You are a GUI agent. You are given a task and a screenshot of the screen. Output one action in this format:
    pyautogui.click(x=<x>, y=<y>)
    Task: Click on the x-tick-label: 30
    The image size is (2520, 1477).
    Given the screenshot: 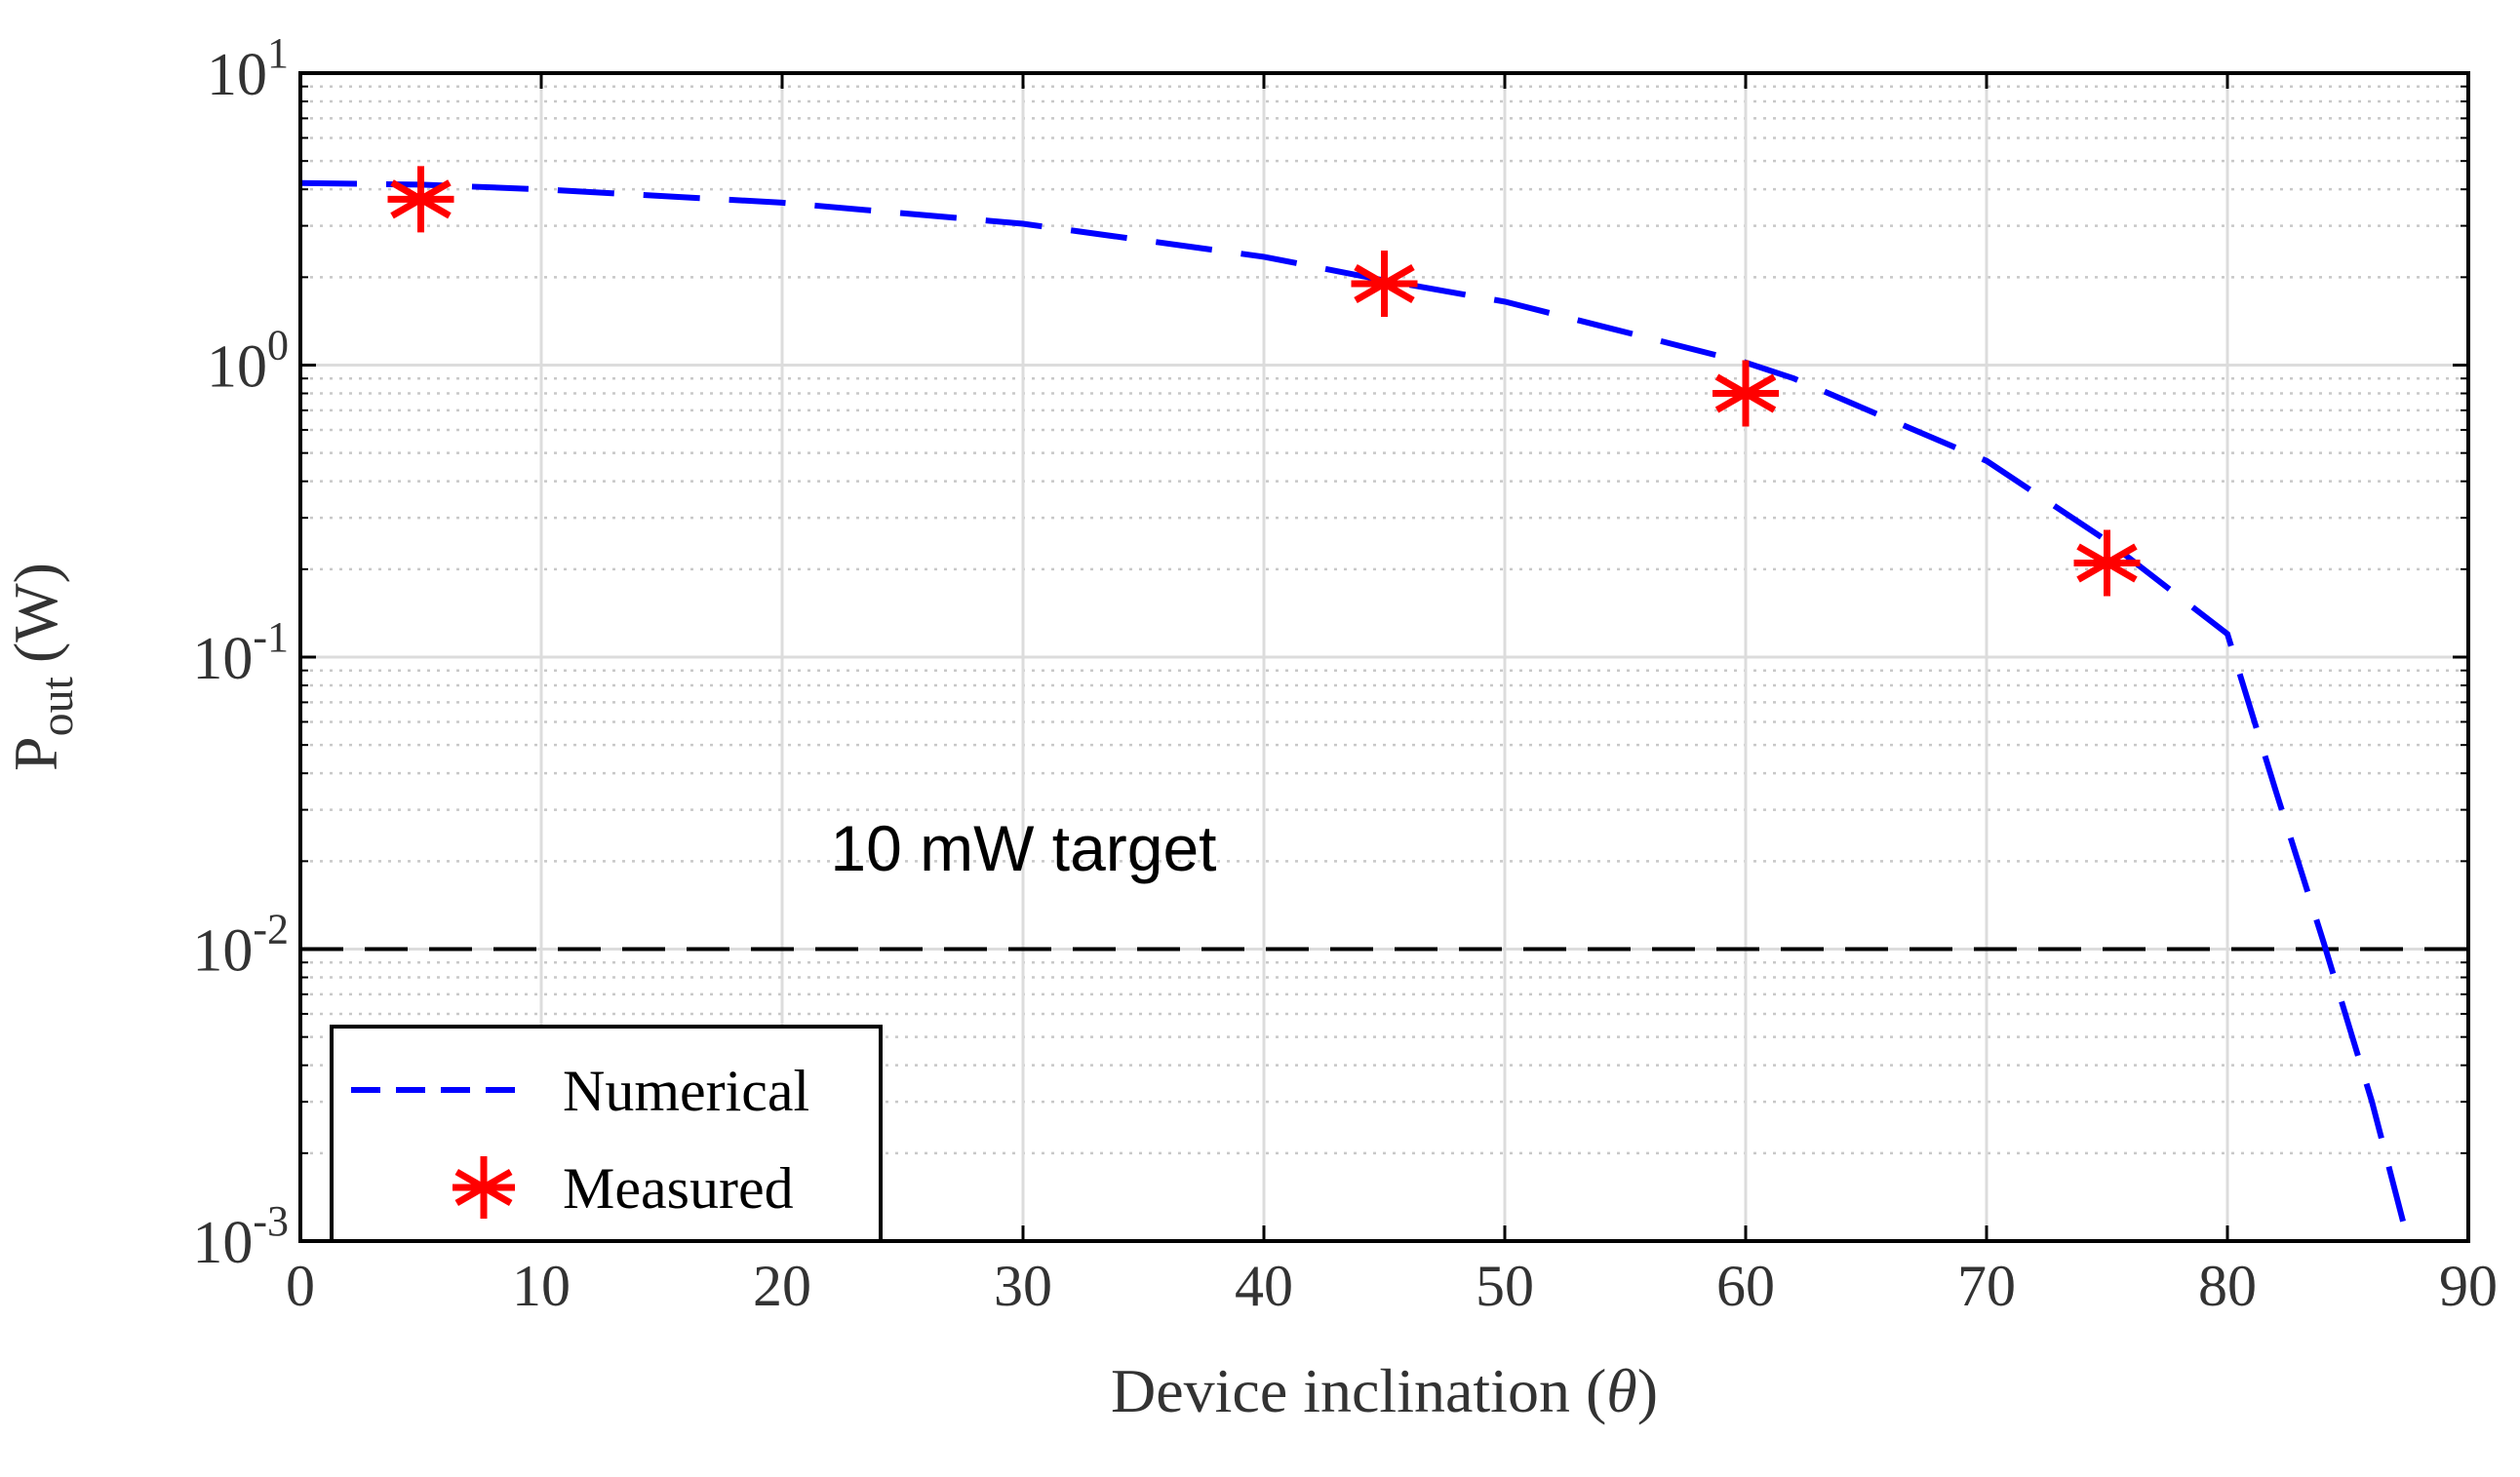 What is the action you would take?
    pyautogui.click(x=1023, y=1286)
    